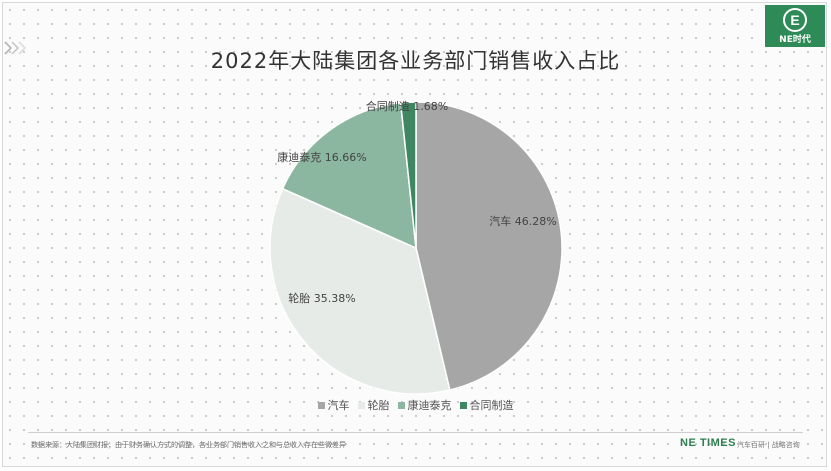 The width and height of the screenshot is (831, 471). I want to click on data-label-4: 合同制造 1.68%, so click(407, 106).